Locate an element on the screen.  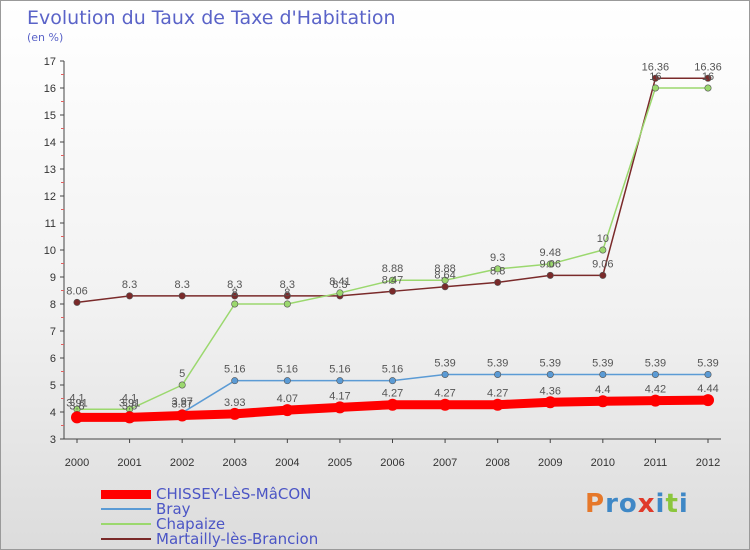
data-label: 10 is located at coordinates (603, 239).